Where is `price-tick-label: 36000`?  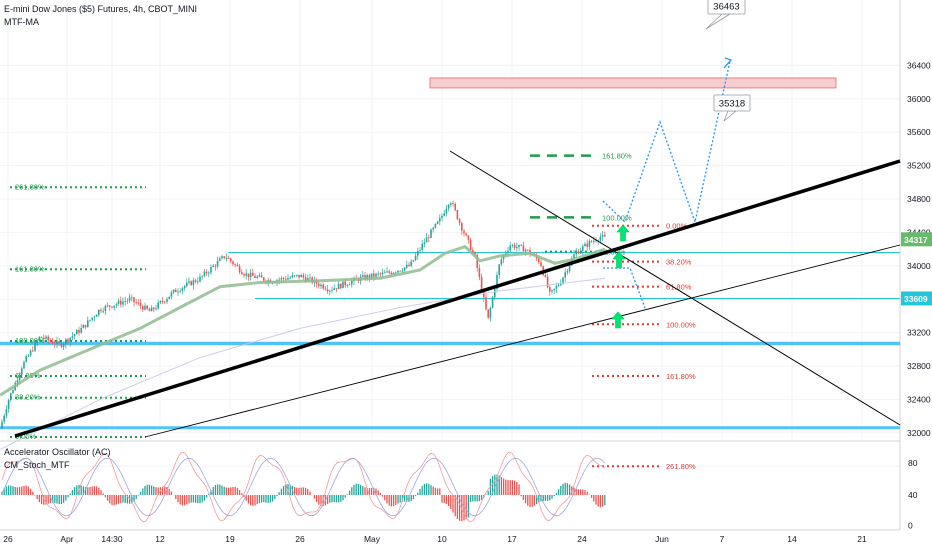
price-tick-label: 36000 is located at coordinates (919, 99).